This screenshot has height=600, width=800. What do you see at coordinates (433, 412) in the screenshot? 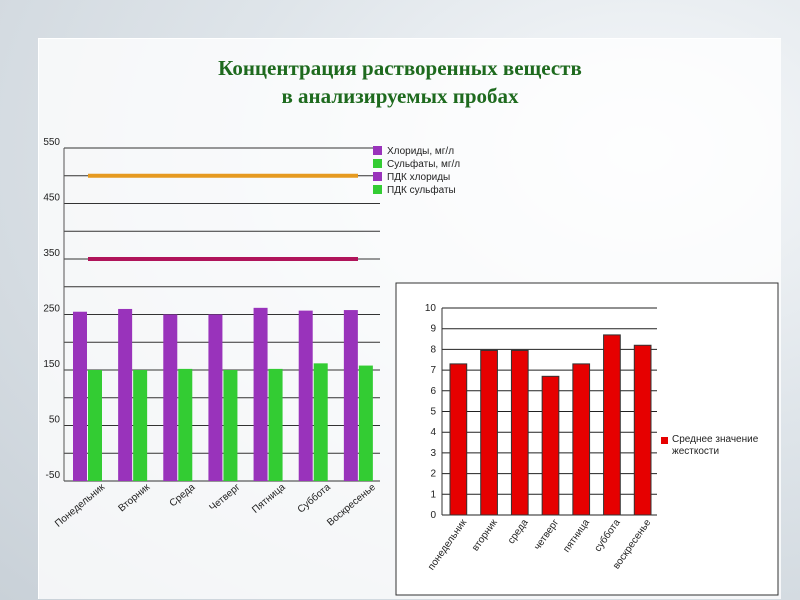
I see `y-tick-label: 5` at bounding box center [433, 412].